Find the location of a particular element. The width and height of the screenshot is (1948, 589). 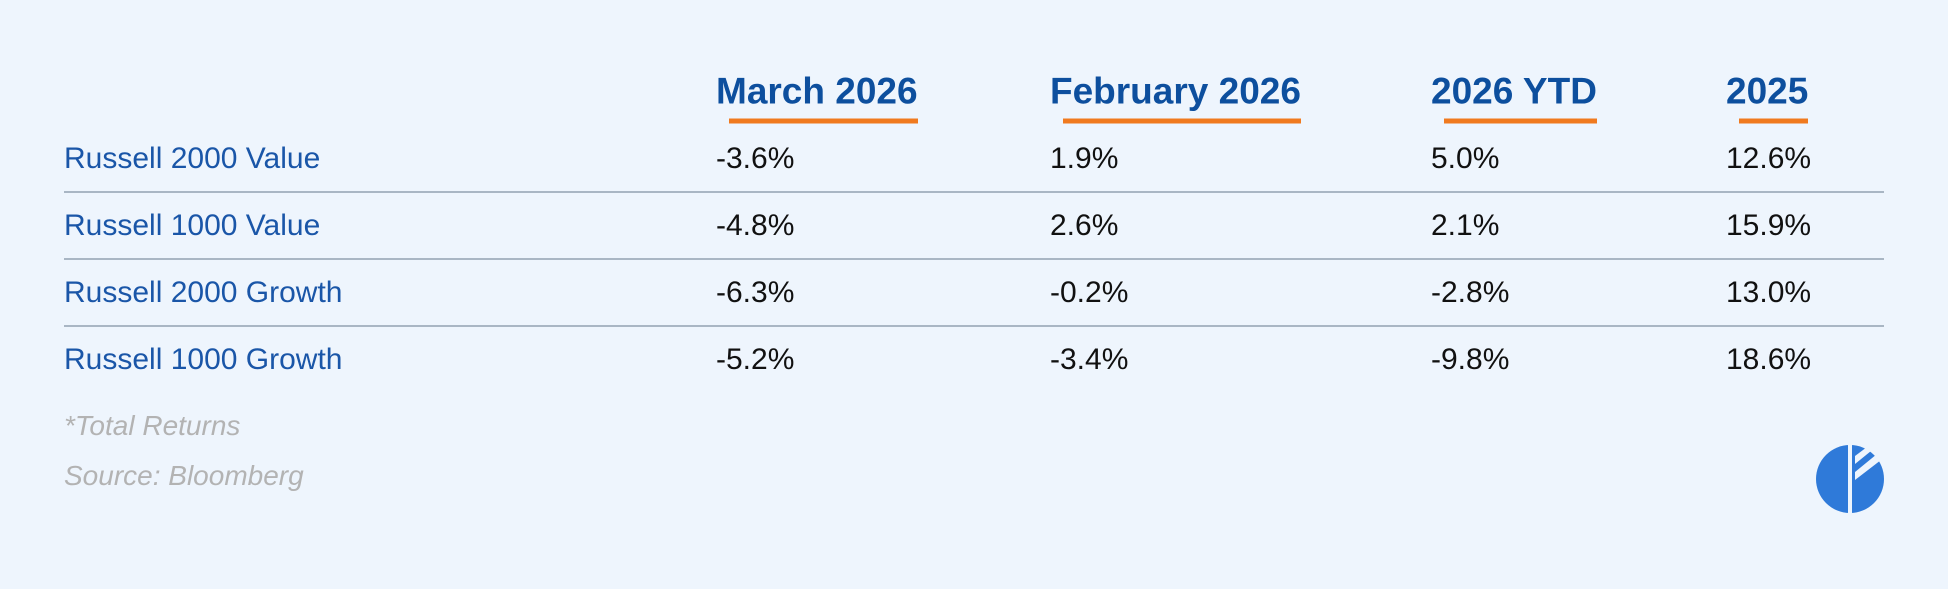

cell: -6.3% is located at coordinates (755, 292).